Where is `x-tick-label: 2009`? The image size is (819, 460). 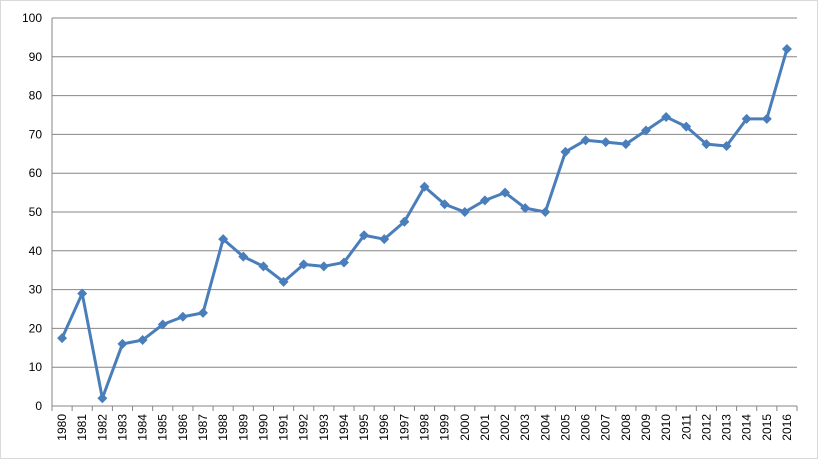 x-tick-label: 2009 is located at coordinates (646, 427).